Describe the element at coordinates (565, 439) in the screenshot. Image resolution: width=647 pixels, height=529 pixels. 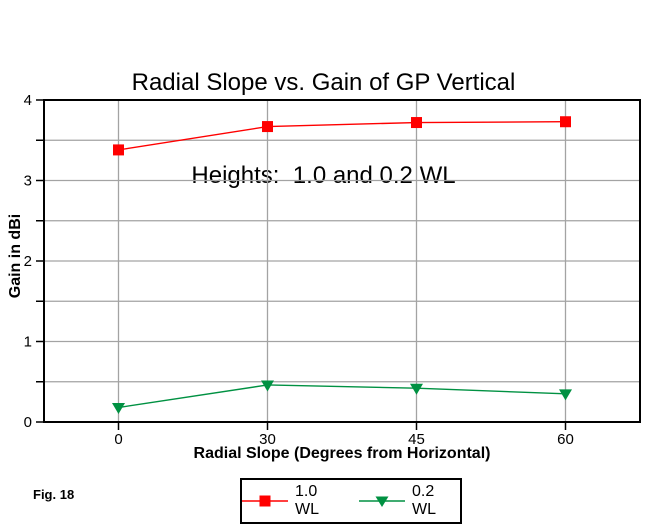
I see `x-tick-label: 60` at that location.